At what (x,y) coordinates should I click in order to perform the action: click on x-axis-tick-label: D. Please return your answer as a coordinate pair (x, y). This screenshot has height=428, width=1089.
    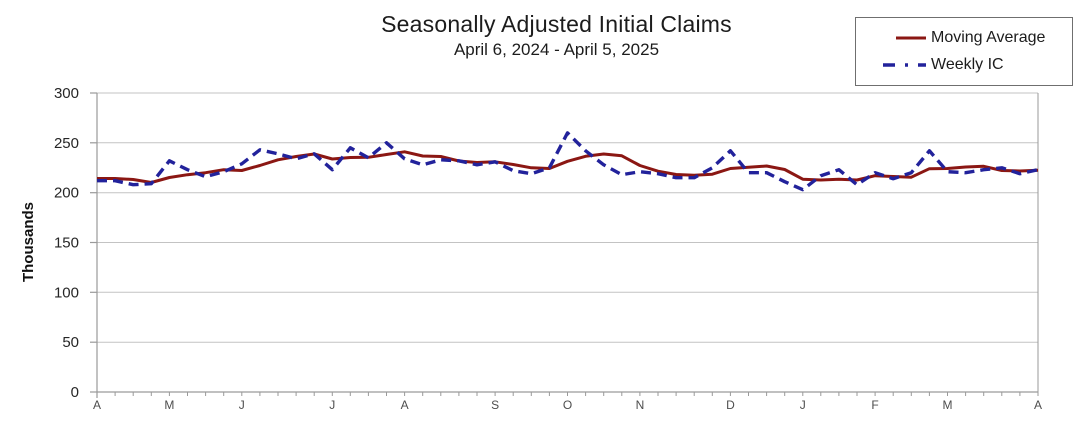
    Looking at the image, I should click on (730, 405).